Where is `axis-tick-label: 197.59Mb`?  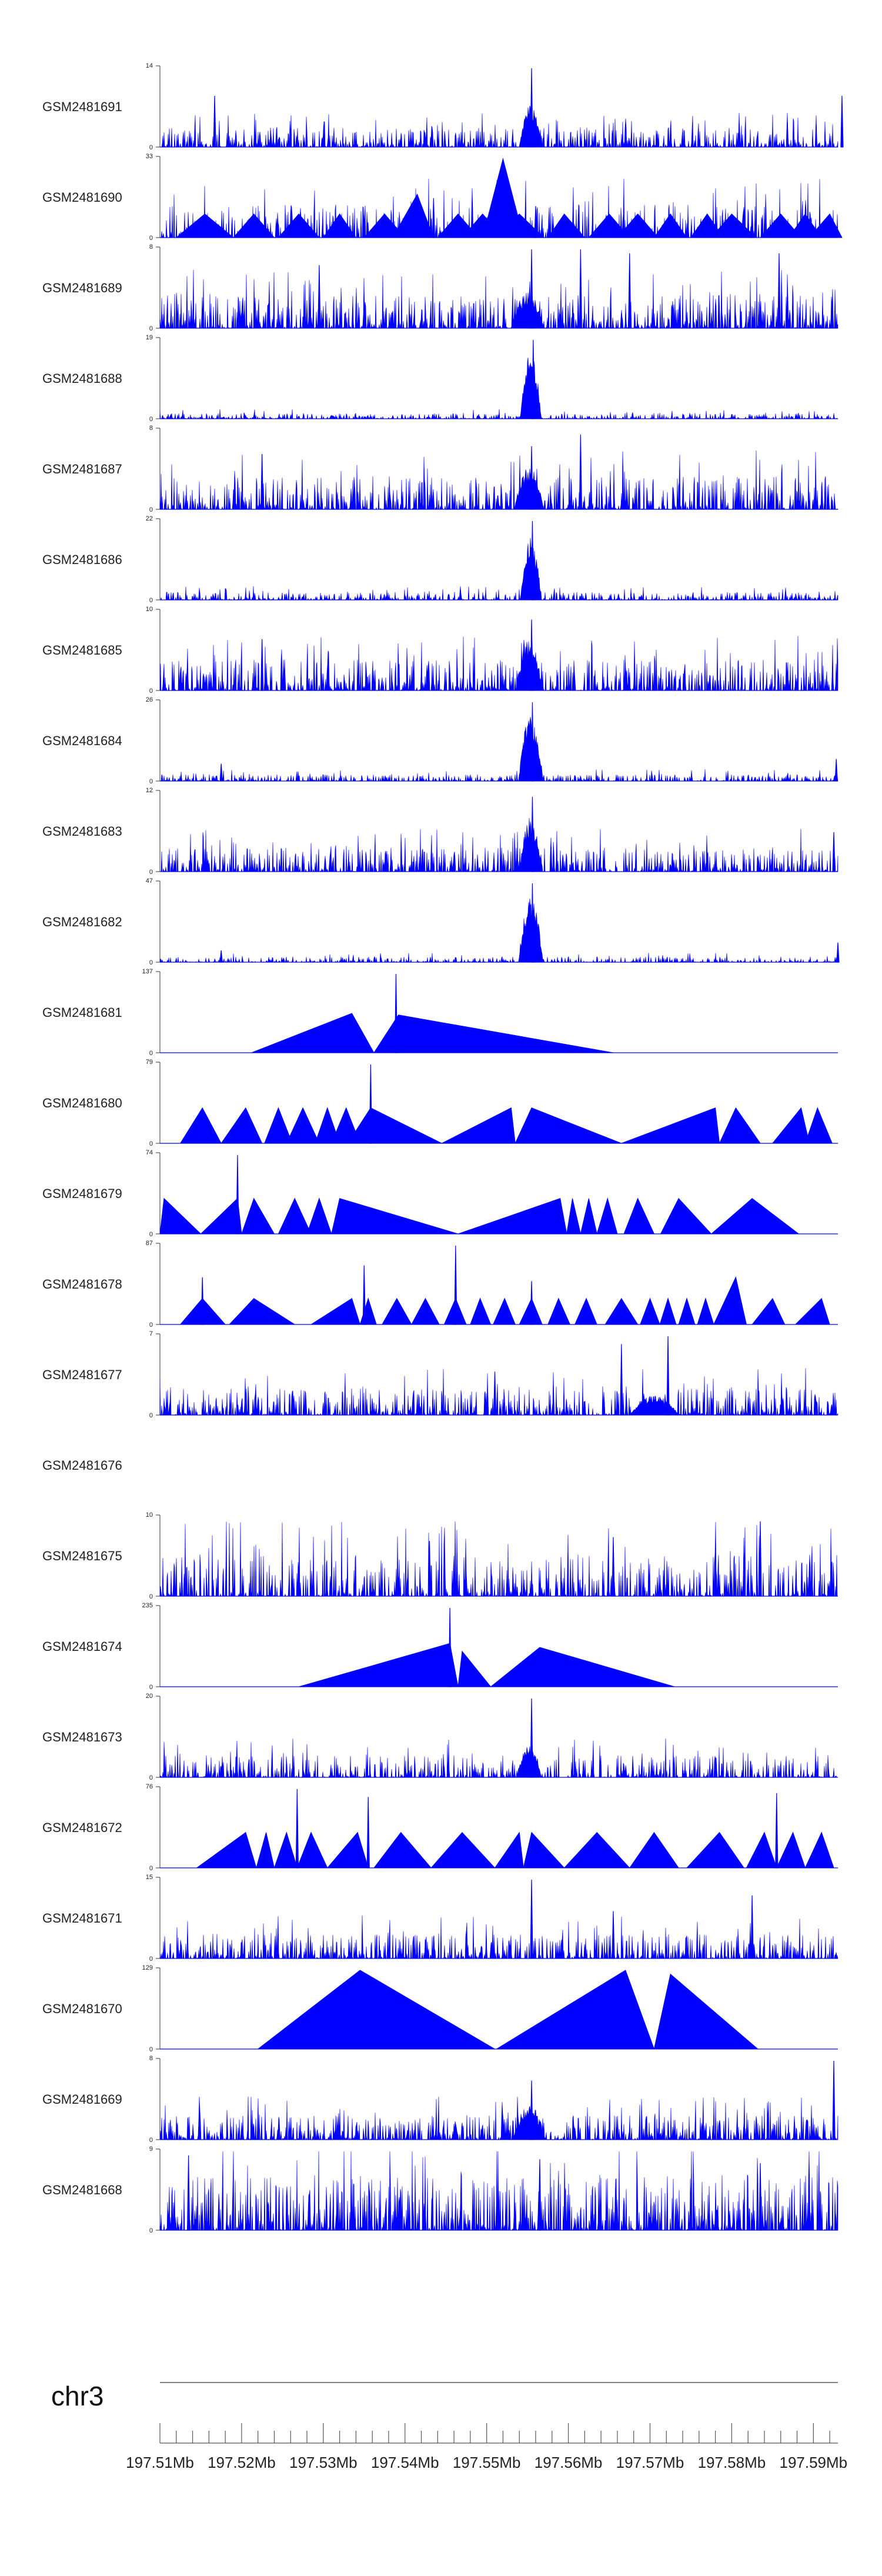 axis-tick-label: 197.59Mb is located at coordinates (813, 2462).